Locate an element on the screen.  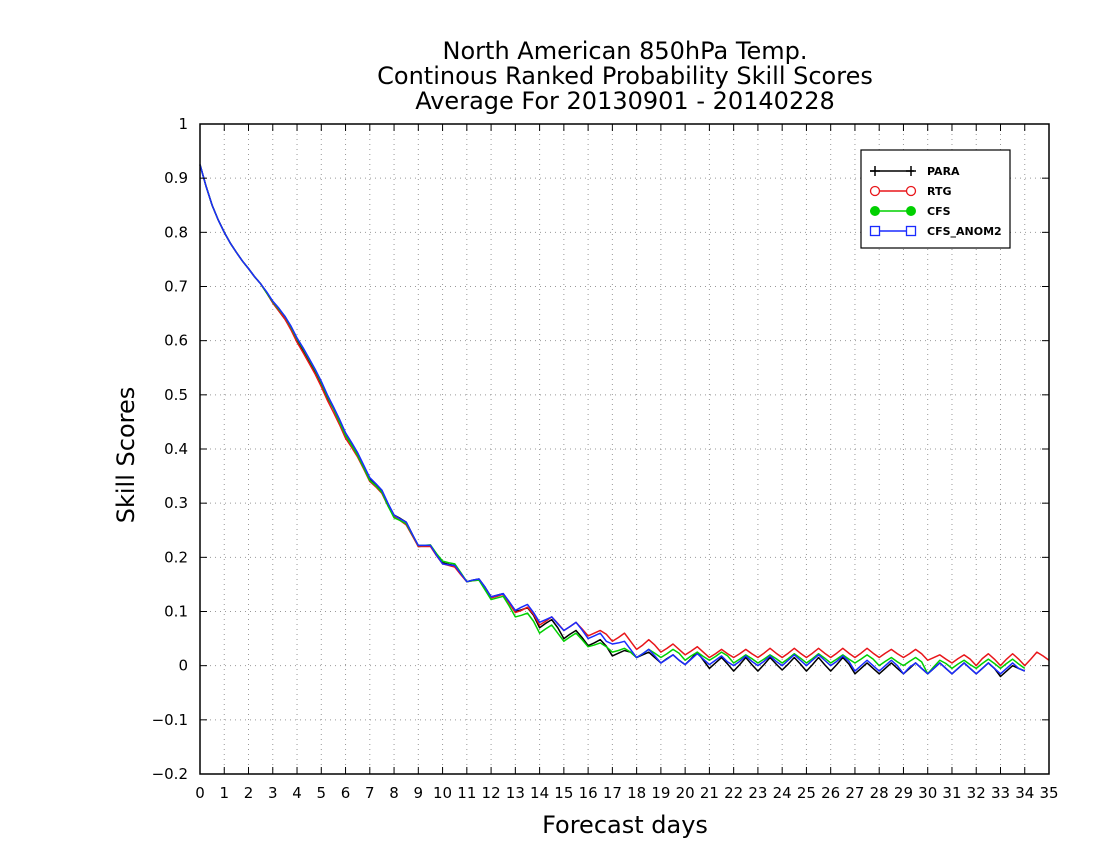
y-tick-label: 0.8 is located at coordinates (176, 232).